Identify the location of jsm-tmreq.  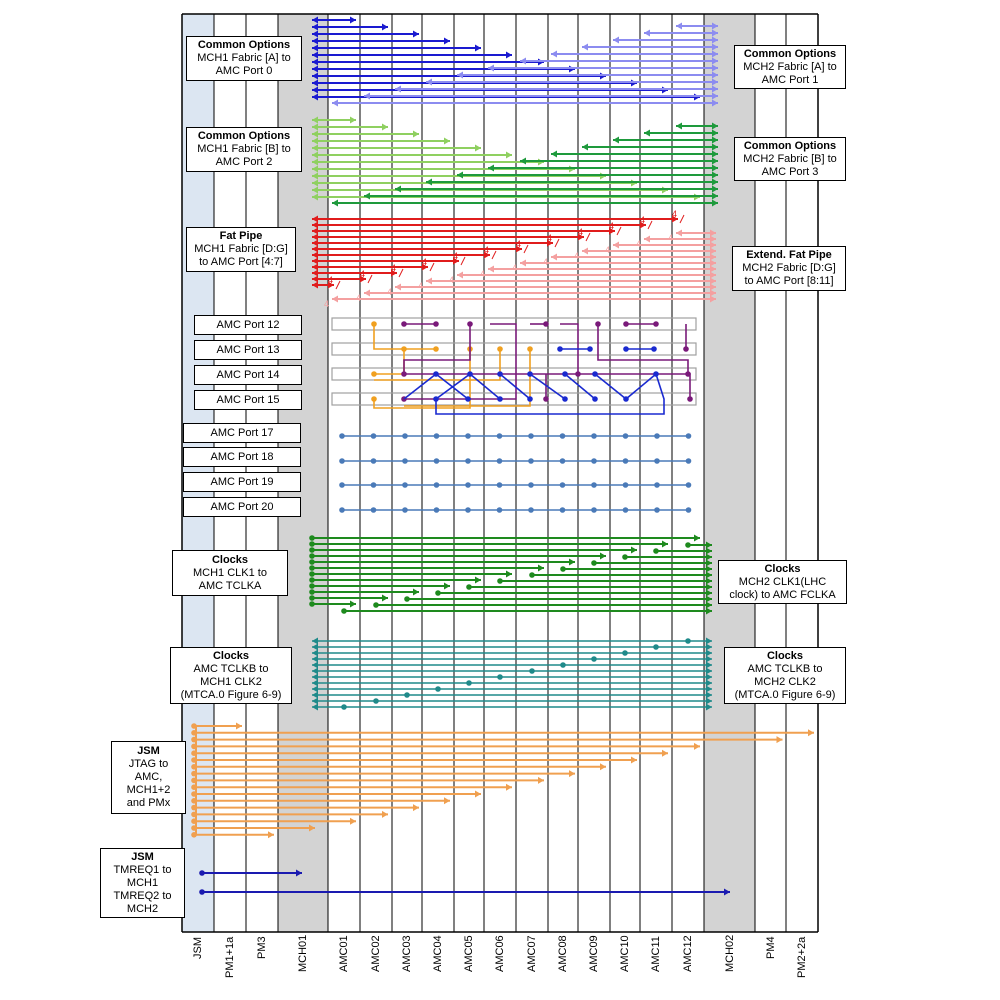
(464, 882).